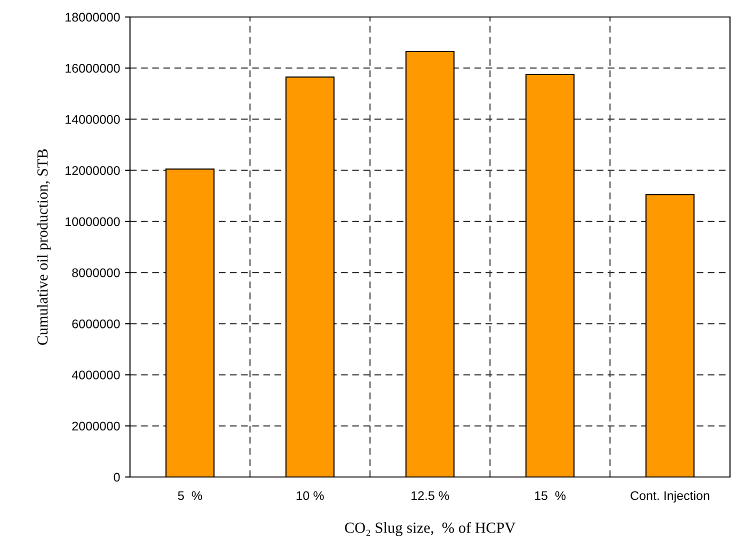 Image resolution: width=743 pixels, height=557 pixels. What do you see at coordinates (96, 375) in the screenshot?
I see `y-tick-label: 4000000` at bounding box center [96, 375].